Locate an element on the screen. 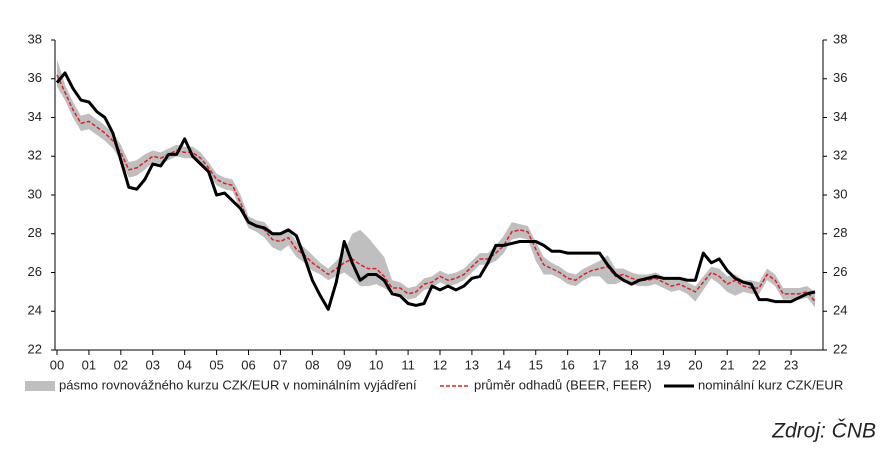 The image size is (887, 450). y-tick-label: 30 is located at coordinates (35, 193).